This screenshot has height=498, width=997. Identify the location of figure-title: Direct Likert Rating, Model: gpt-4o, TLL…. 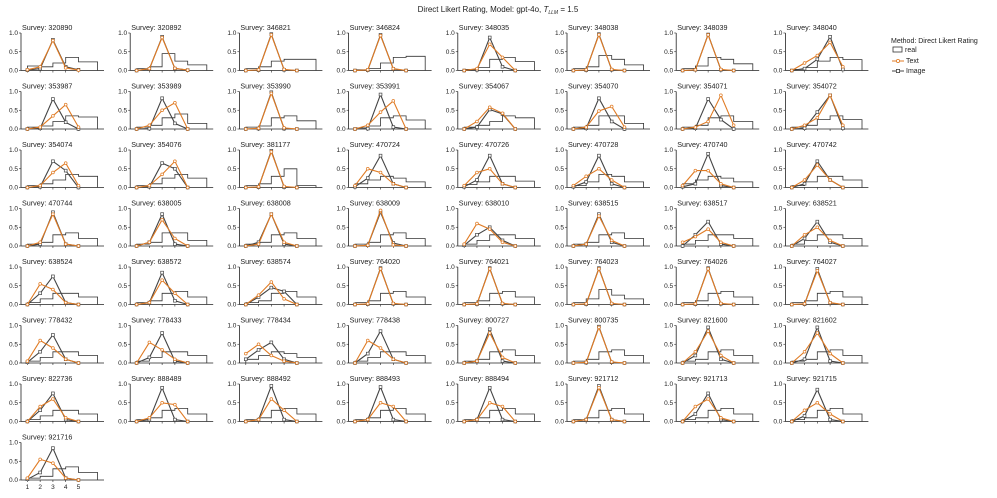
(498, 10).